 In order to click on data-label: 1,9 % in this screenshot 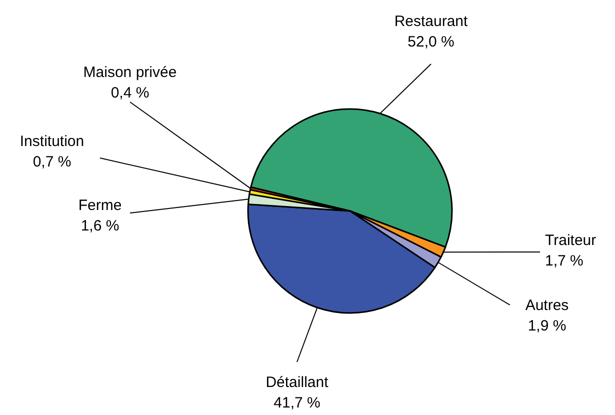, I will do `click(547, 325)`.